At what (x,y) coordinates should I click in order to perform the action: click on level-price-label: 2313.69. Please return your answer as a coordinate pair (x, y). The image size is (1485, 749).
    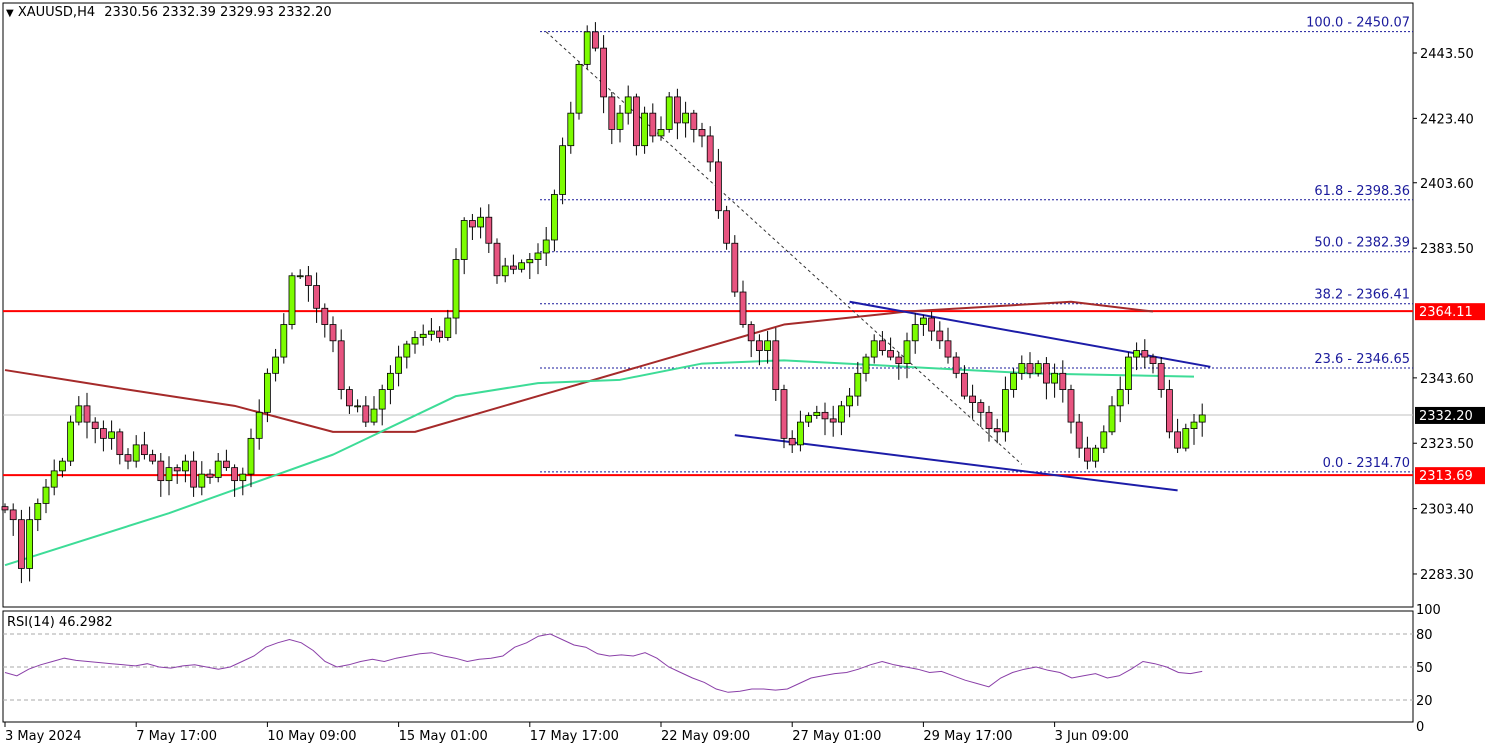
    Looking at the image, I should click on (1446, 476).